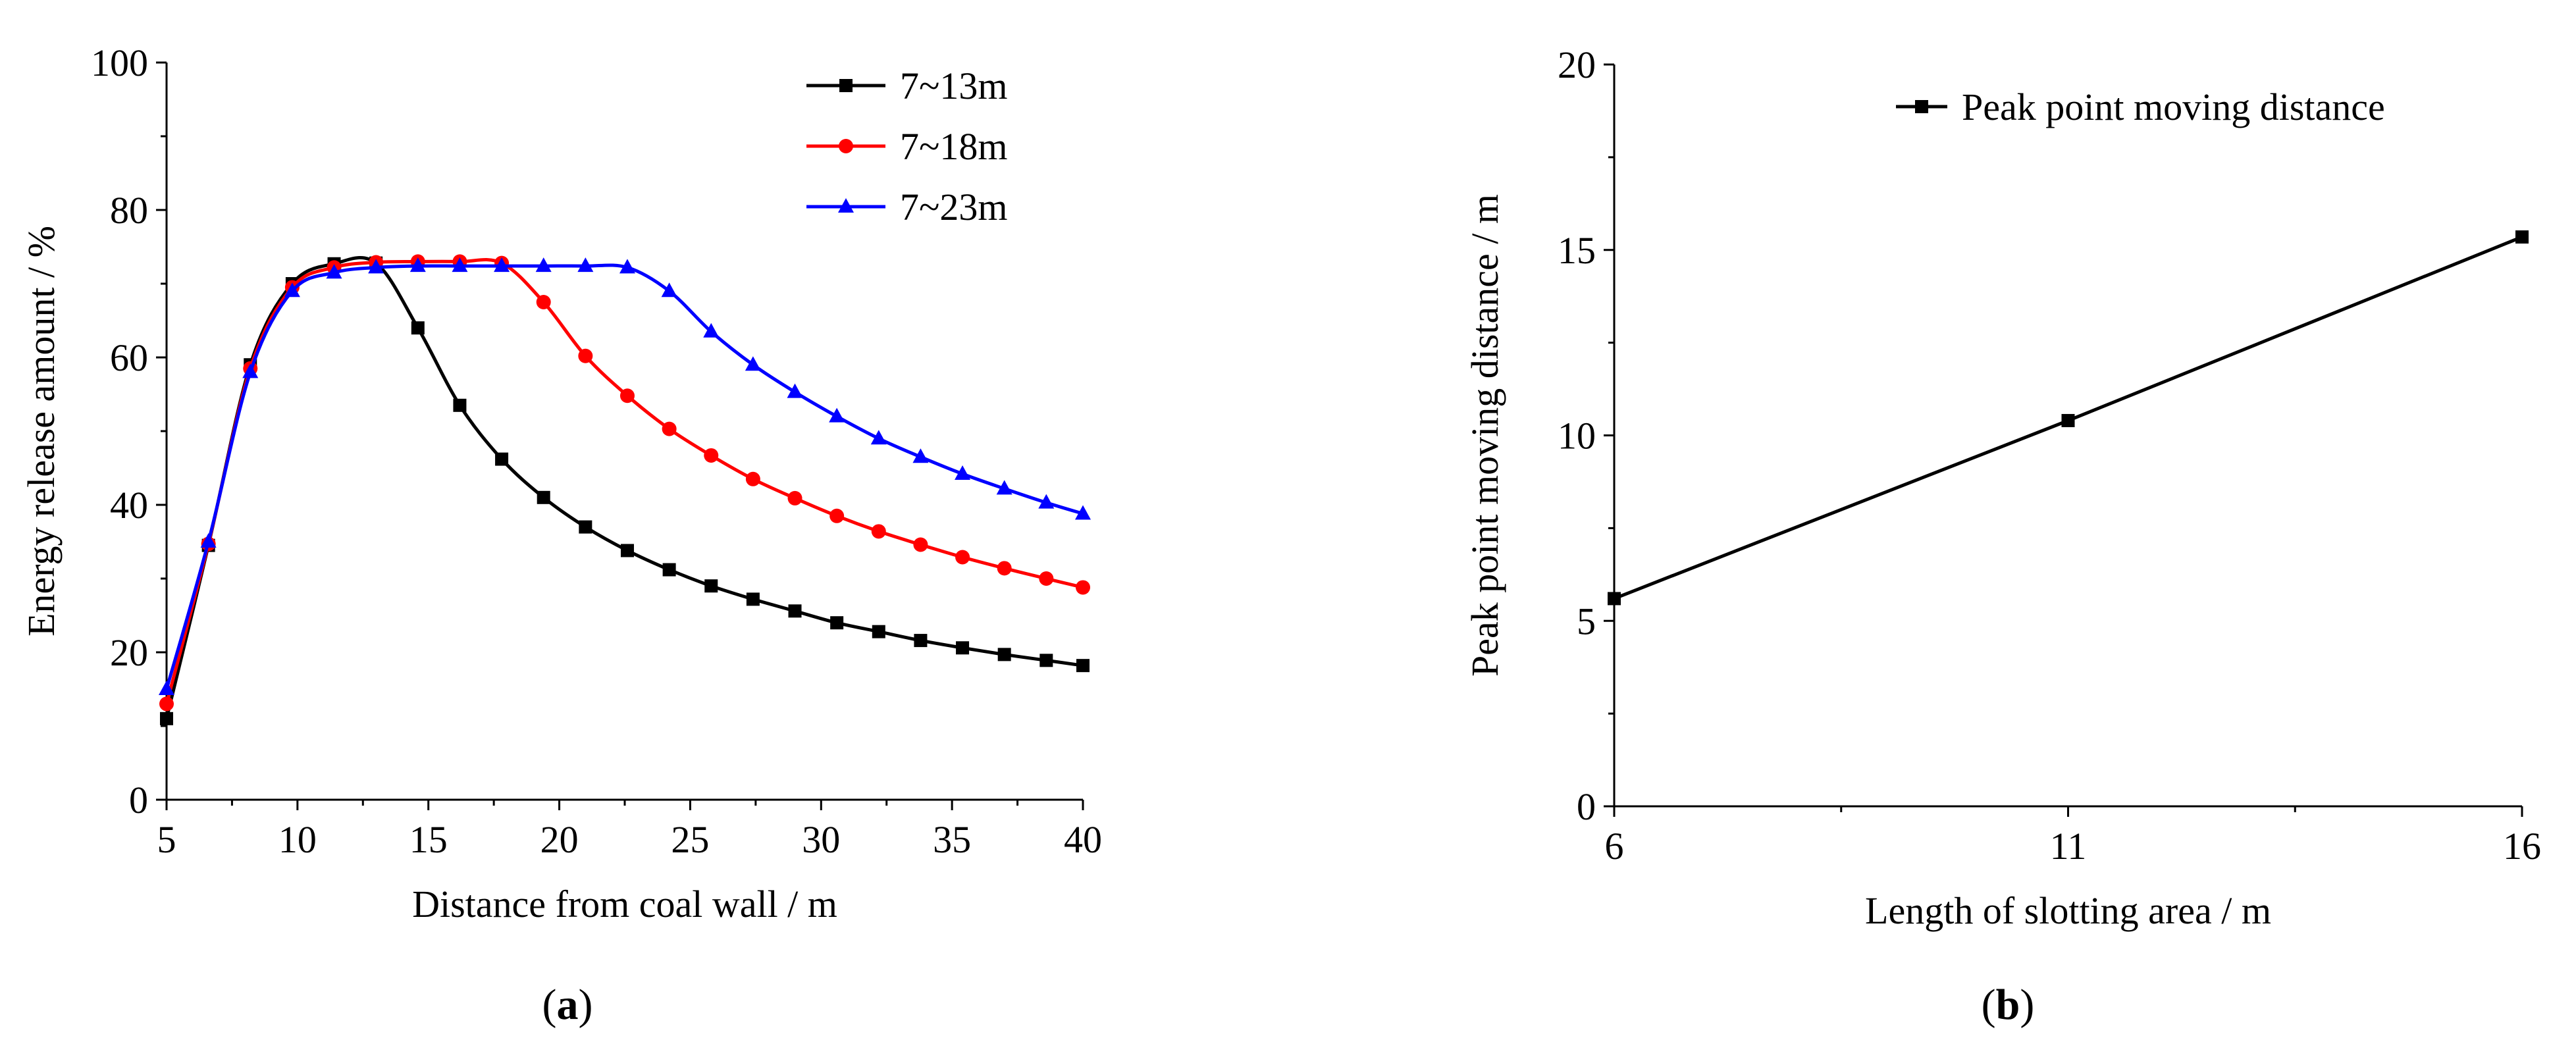 The height and width of the screenshot is (1063, 2576). I want to click on legend-label: 7~23m, so click(954, 207).